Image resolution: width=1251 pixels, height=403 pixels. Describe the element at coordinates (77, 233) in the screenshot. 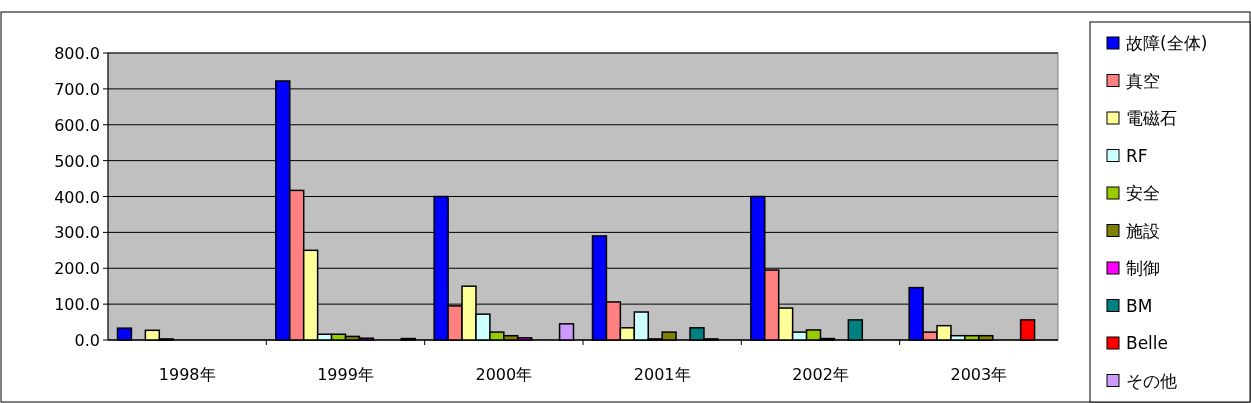

I see `y-tick-label: 300.0` at that location.